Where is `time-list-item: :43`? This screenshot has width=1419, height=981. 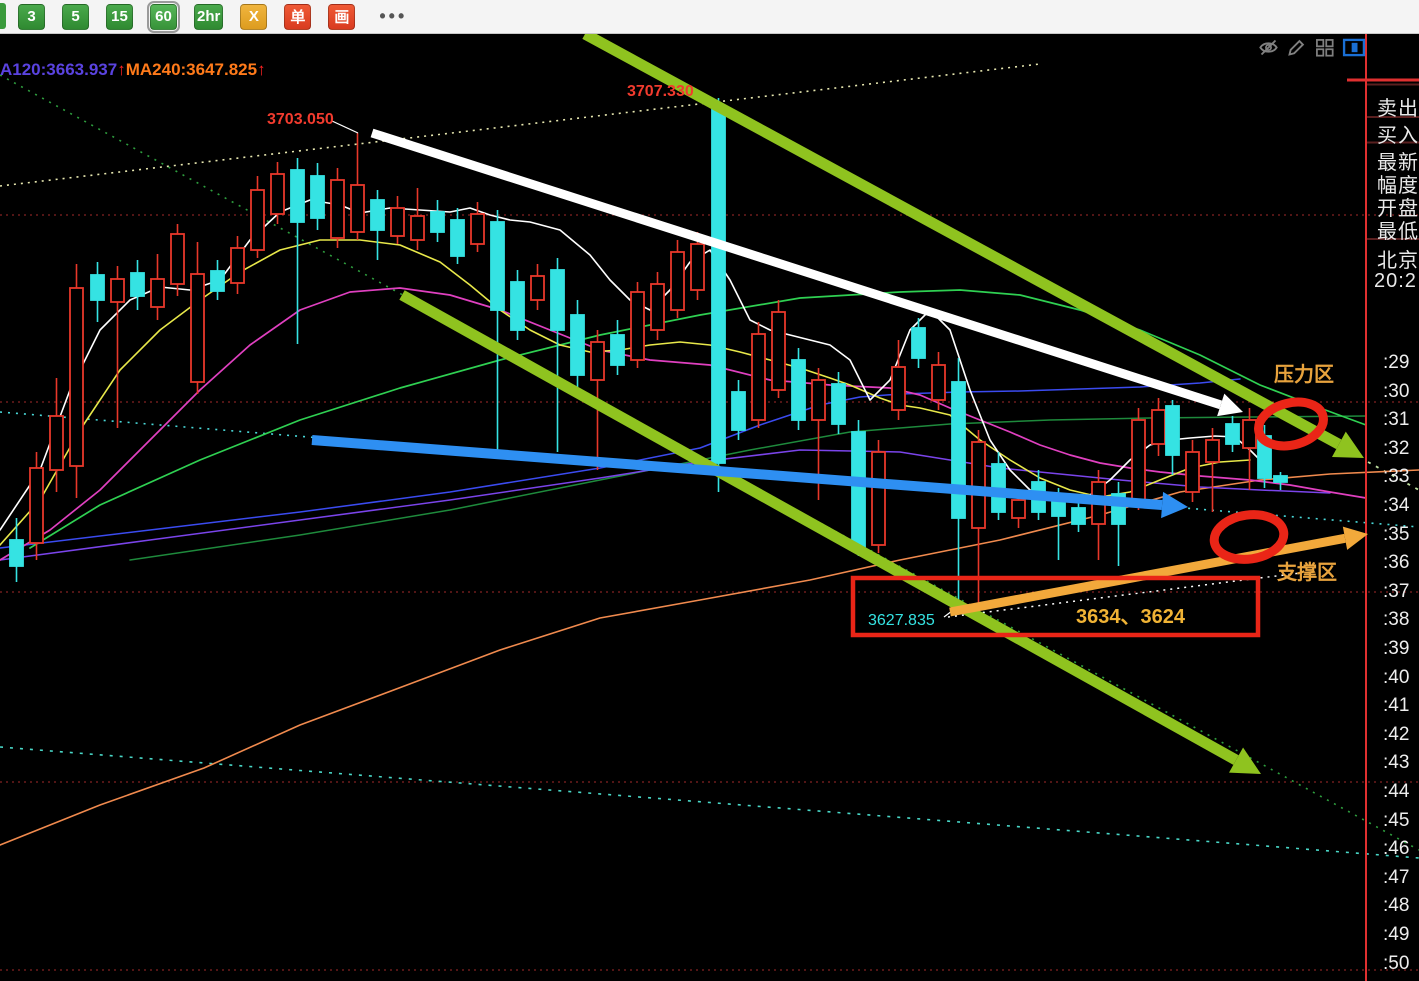 time-list-item: :43 is located at coordinates (1396, 763).